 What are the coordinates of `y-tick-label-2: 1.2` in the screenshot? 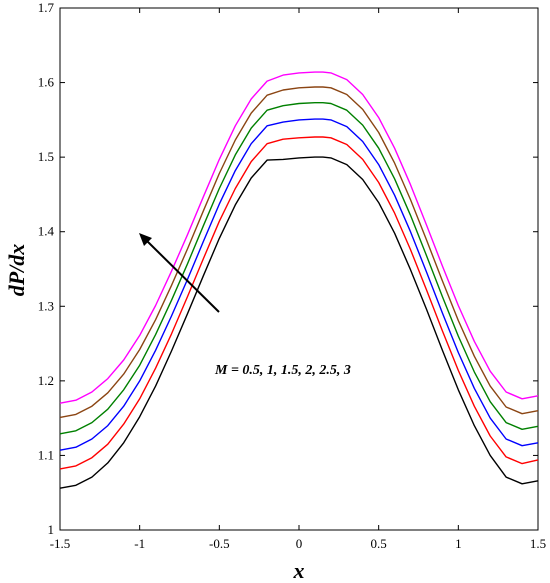 It's located at (46, 380).